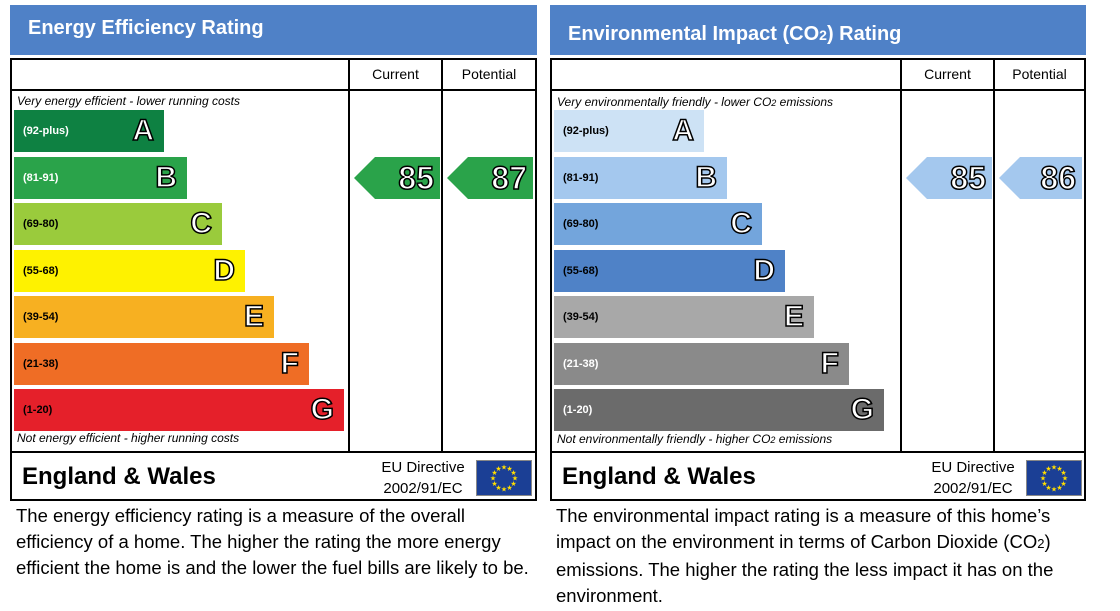 The width and height of the screenshot is (1120, 611). What do you see at coordinates (509, 178) in the screenshot?
I see `rating-value: 87` at bounding box center [509, 178].